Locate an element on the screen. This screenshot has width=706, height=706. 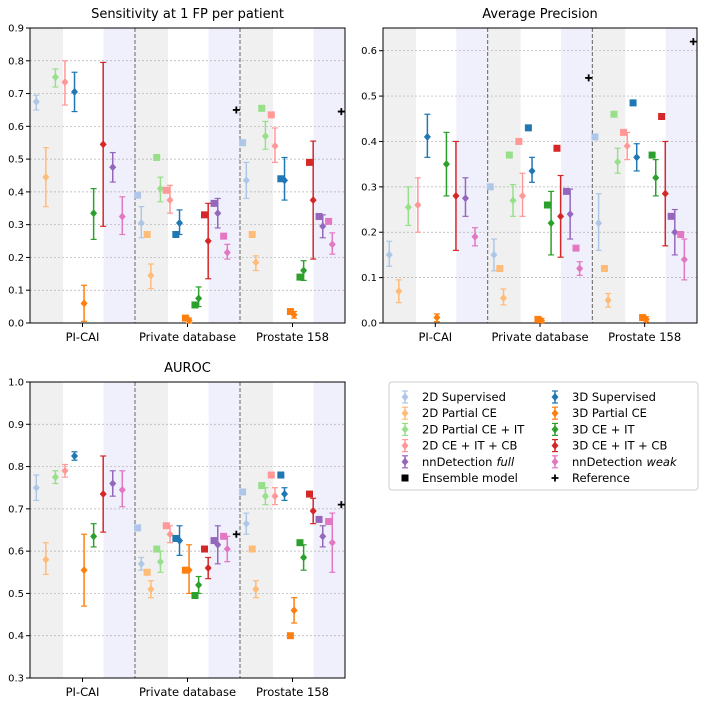
legend-ensemble-label: Ensemble model is located at coordinates (470, 478).